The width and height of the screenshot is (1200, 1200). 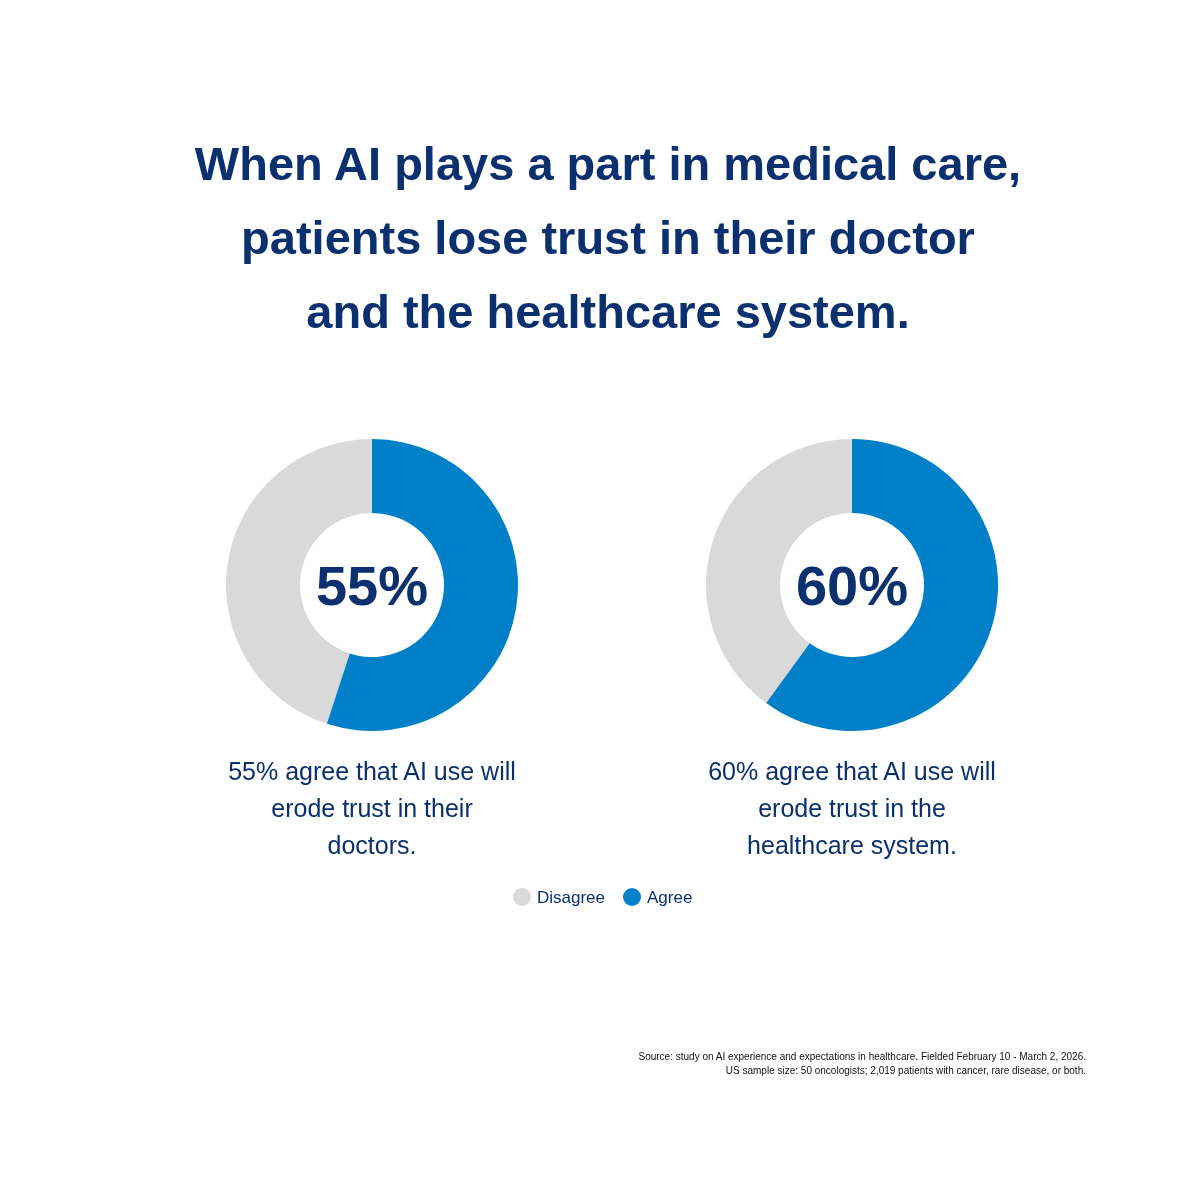 I want to click on donut-slice, so click(x=882, y=585).